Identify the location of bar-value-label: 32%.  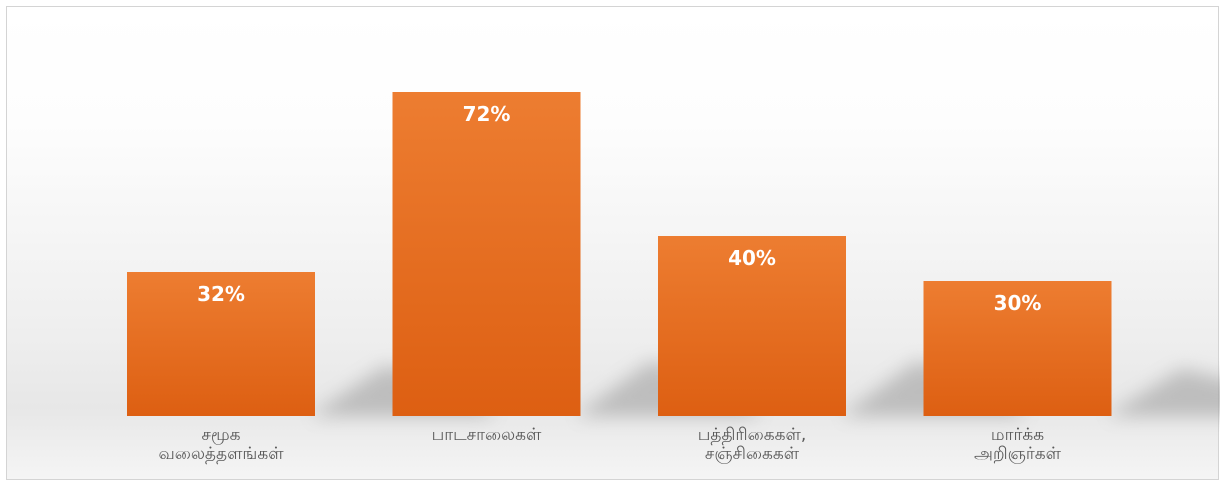
(221, 294).